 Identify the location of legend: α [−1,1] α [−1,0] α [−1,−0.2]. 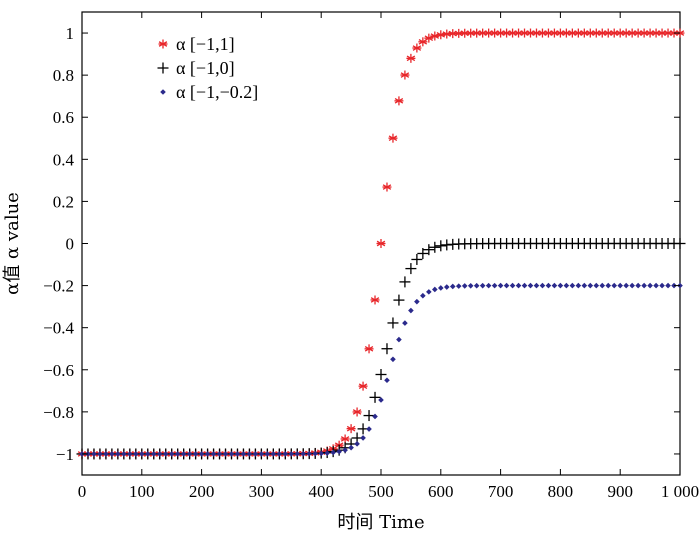
(207, 68).